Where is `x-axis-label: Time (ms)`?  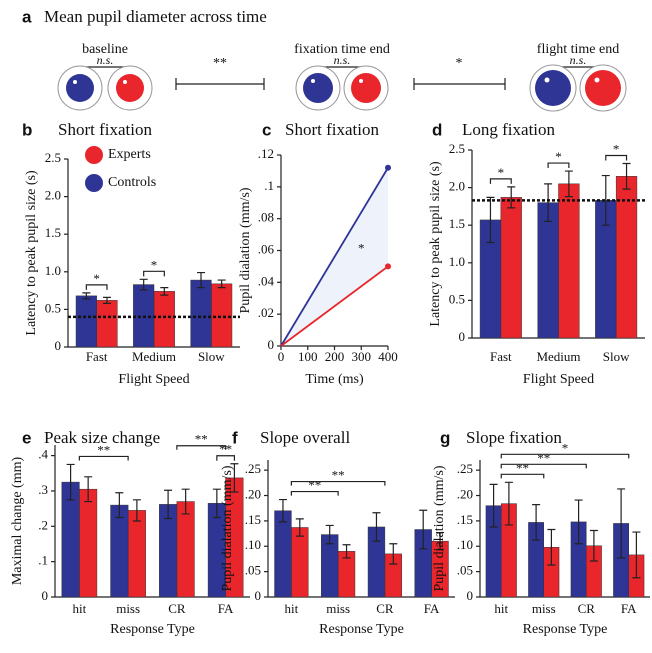 x-axis-label: Time (ms) is located at coordinates (334, 379).